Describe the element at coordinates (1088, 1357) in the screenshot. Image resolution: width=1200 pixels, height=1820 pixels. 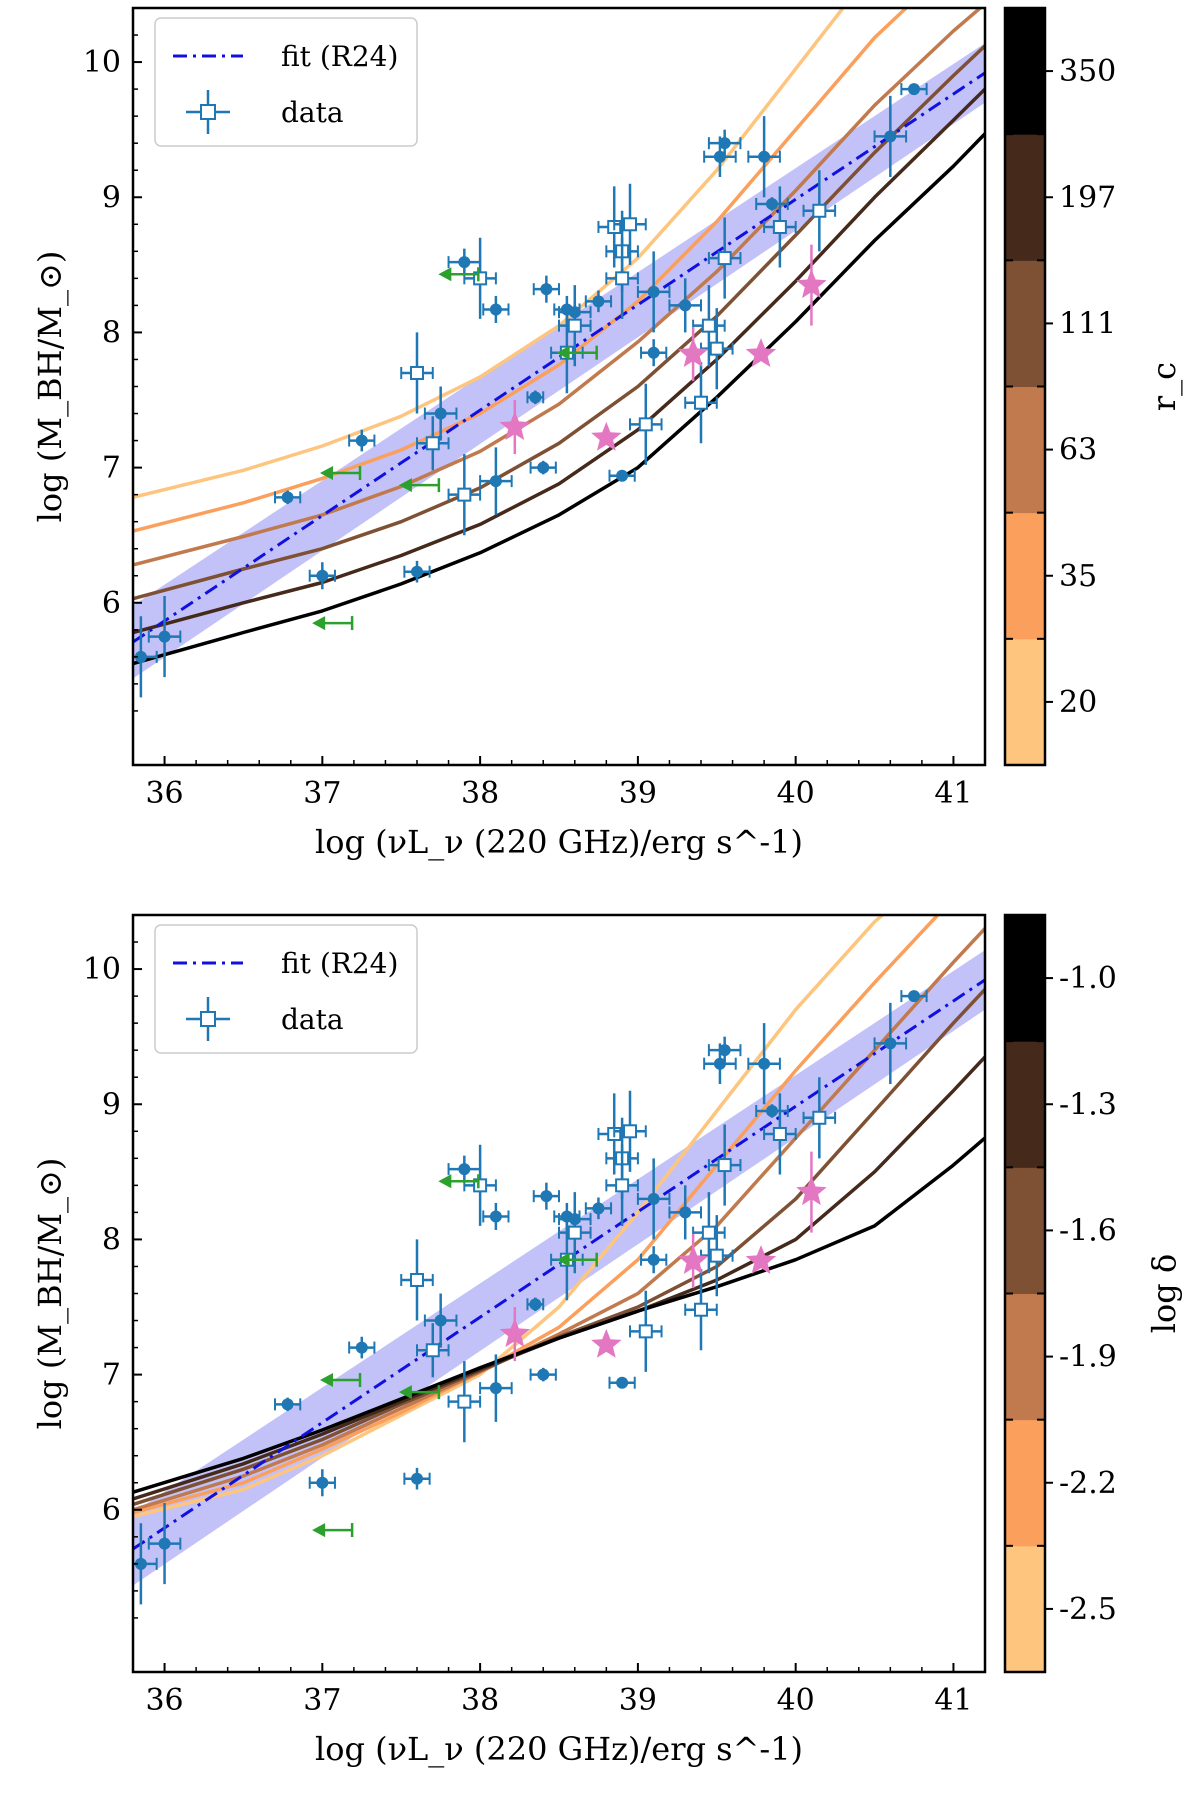
I see `colorbar-tick-label: -1.9` at that location.